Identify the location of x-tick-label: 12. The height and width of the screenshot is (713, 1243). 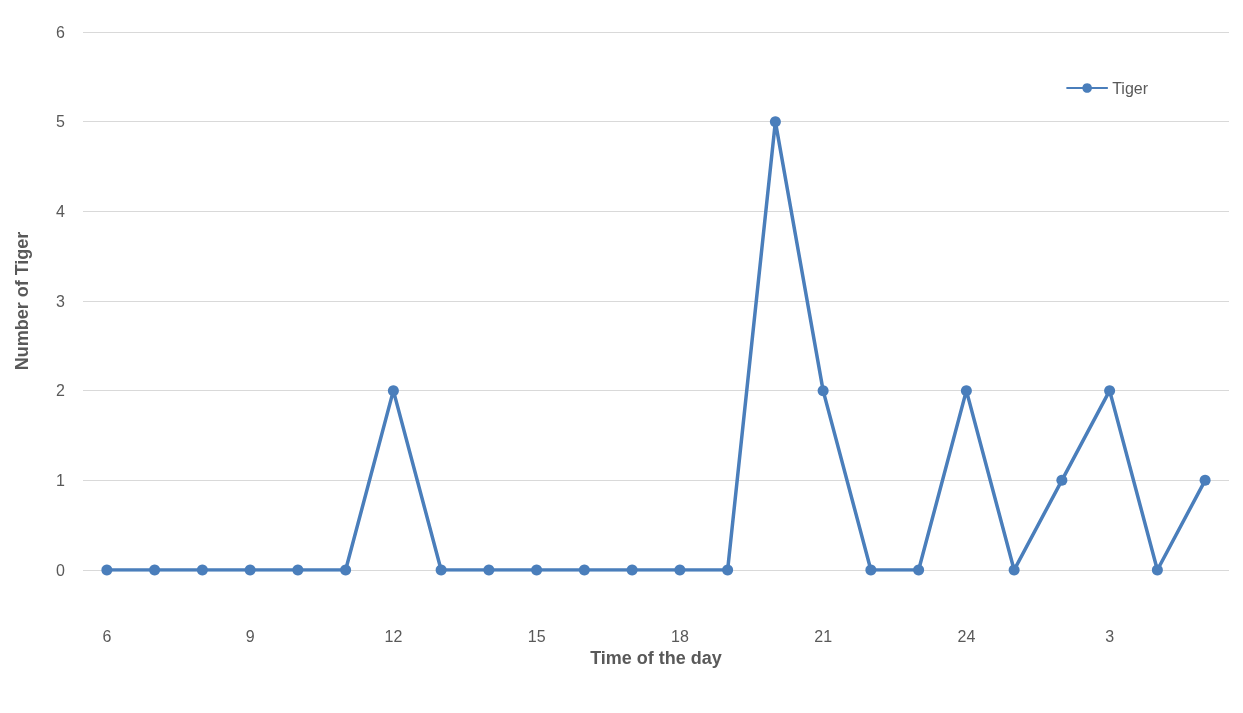
(393, 636).